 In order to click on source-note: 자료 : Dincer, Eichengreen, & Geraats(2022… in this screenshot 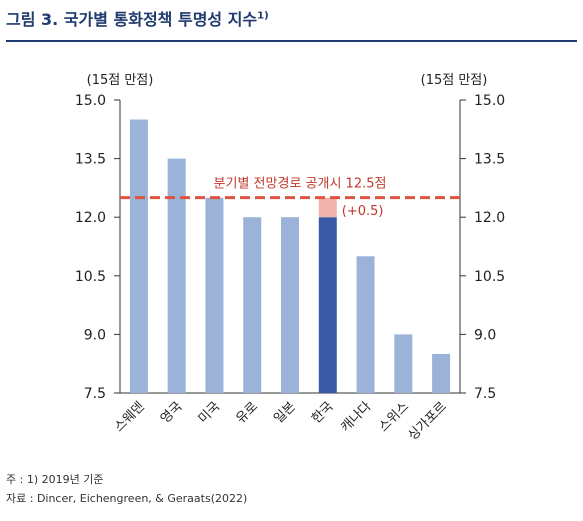, I will do `click(127, 498)`.